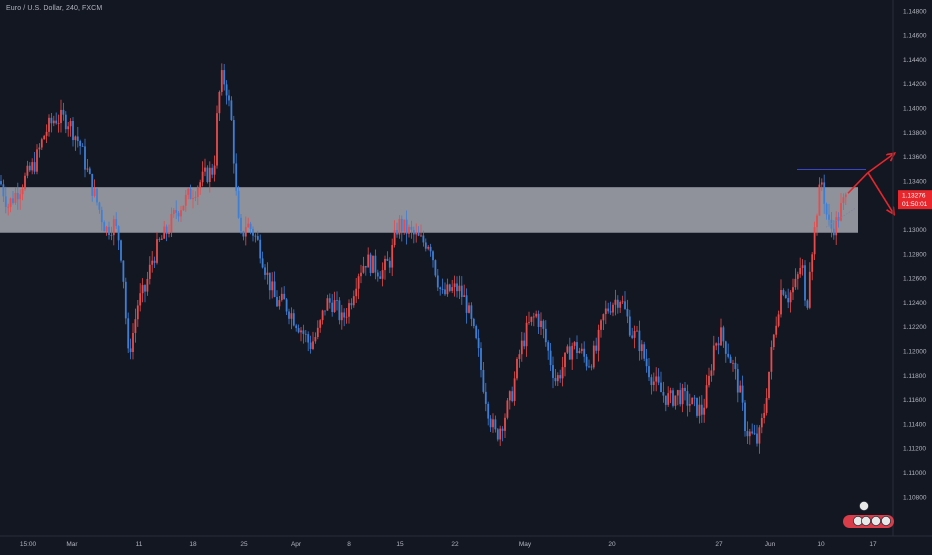  What do you see at coordinates (193, 544) in the screenshot?
I see `x-tick-label: 18` at bounding box center [193, 544].